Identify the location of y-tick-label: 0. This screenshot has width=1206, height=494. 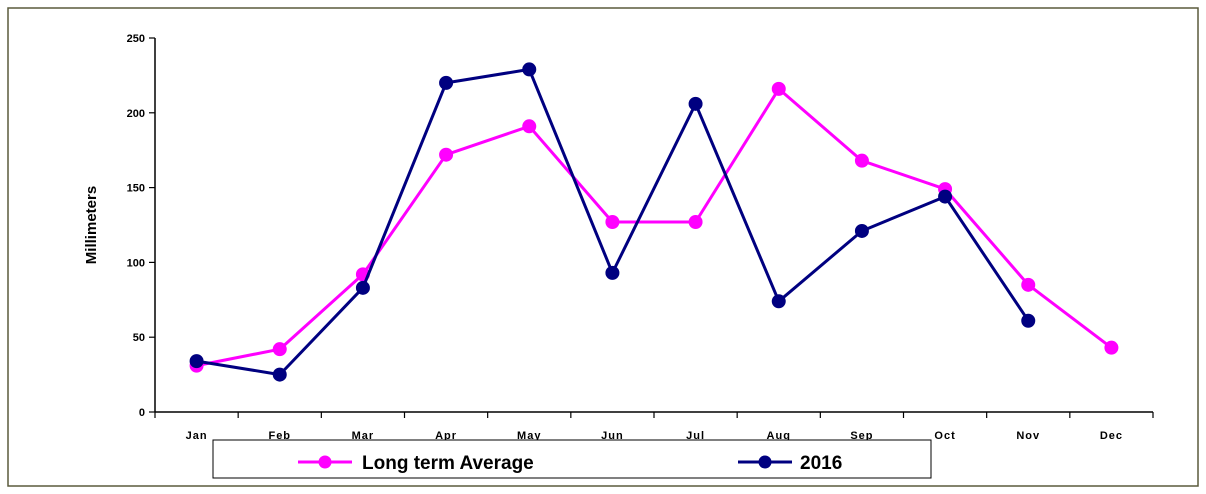
(142, 413).